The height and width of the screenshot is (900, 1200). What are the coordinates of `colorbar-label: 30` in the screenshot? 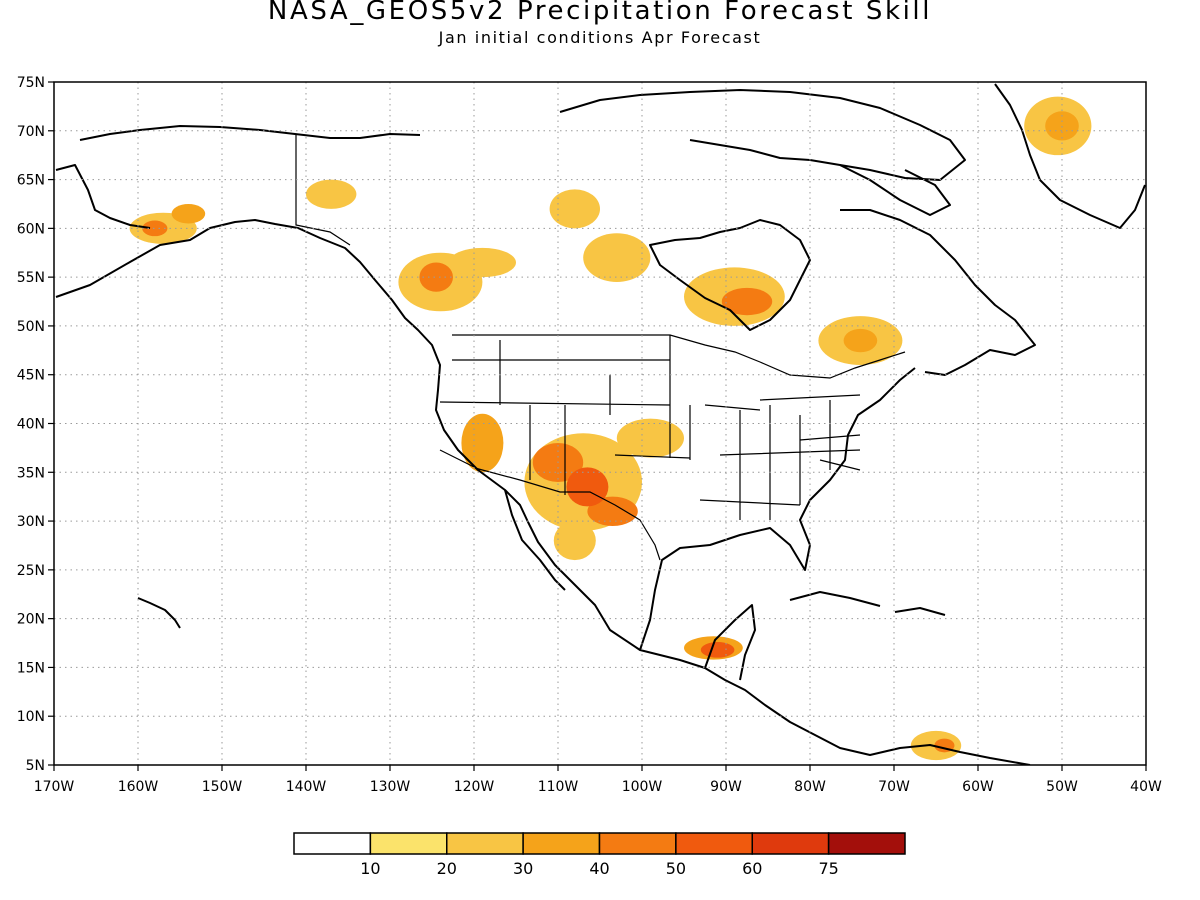 It's located at (523, 868).